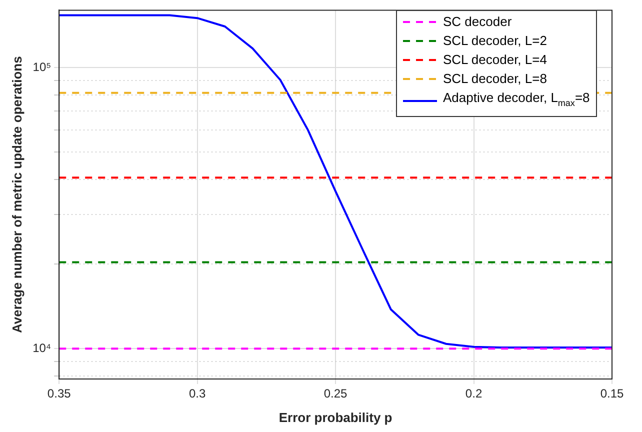  I want to click on x-tick-label: 0.2, so click(473, 393).